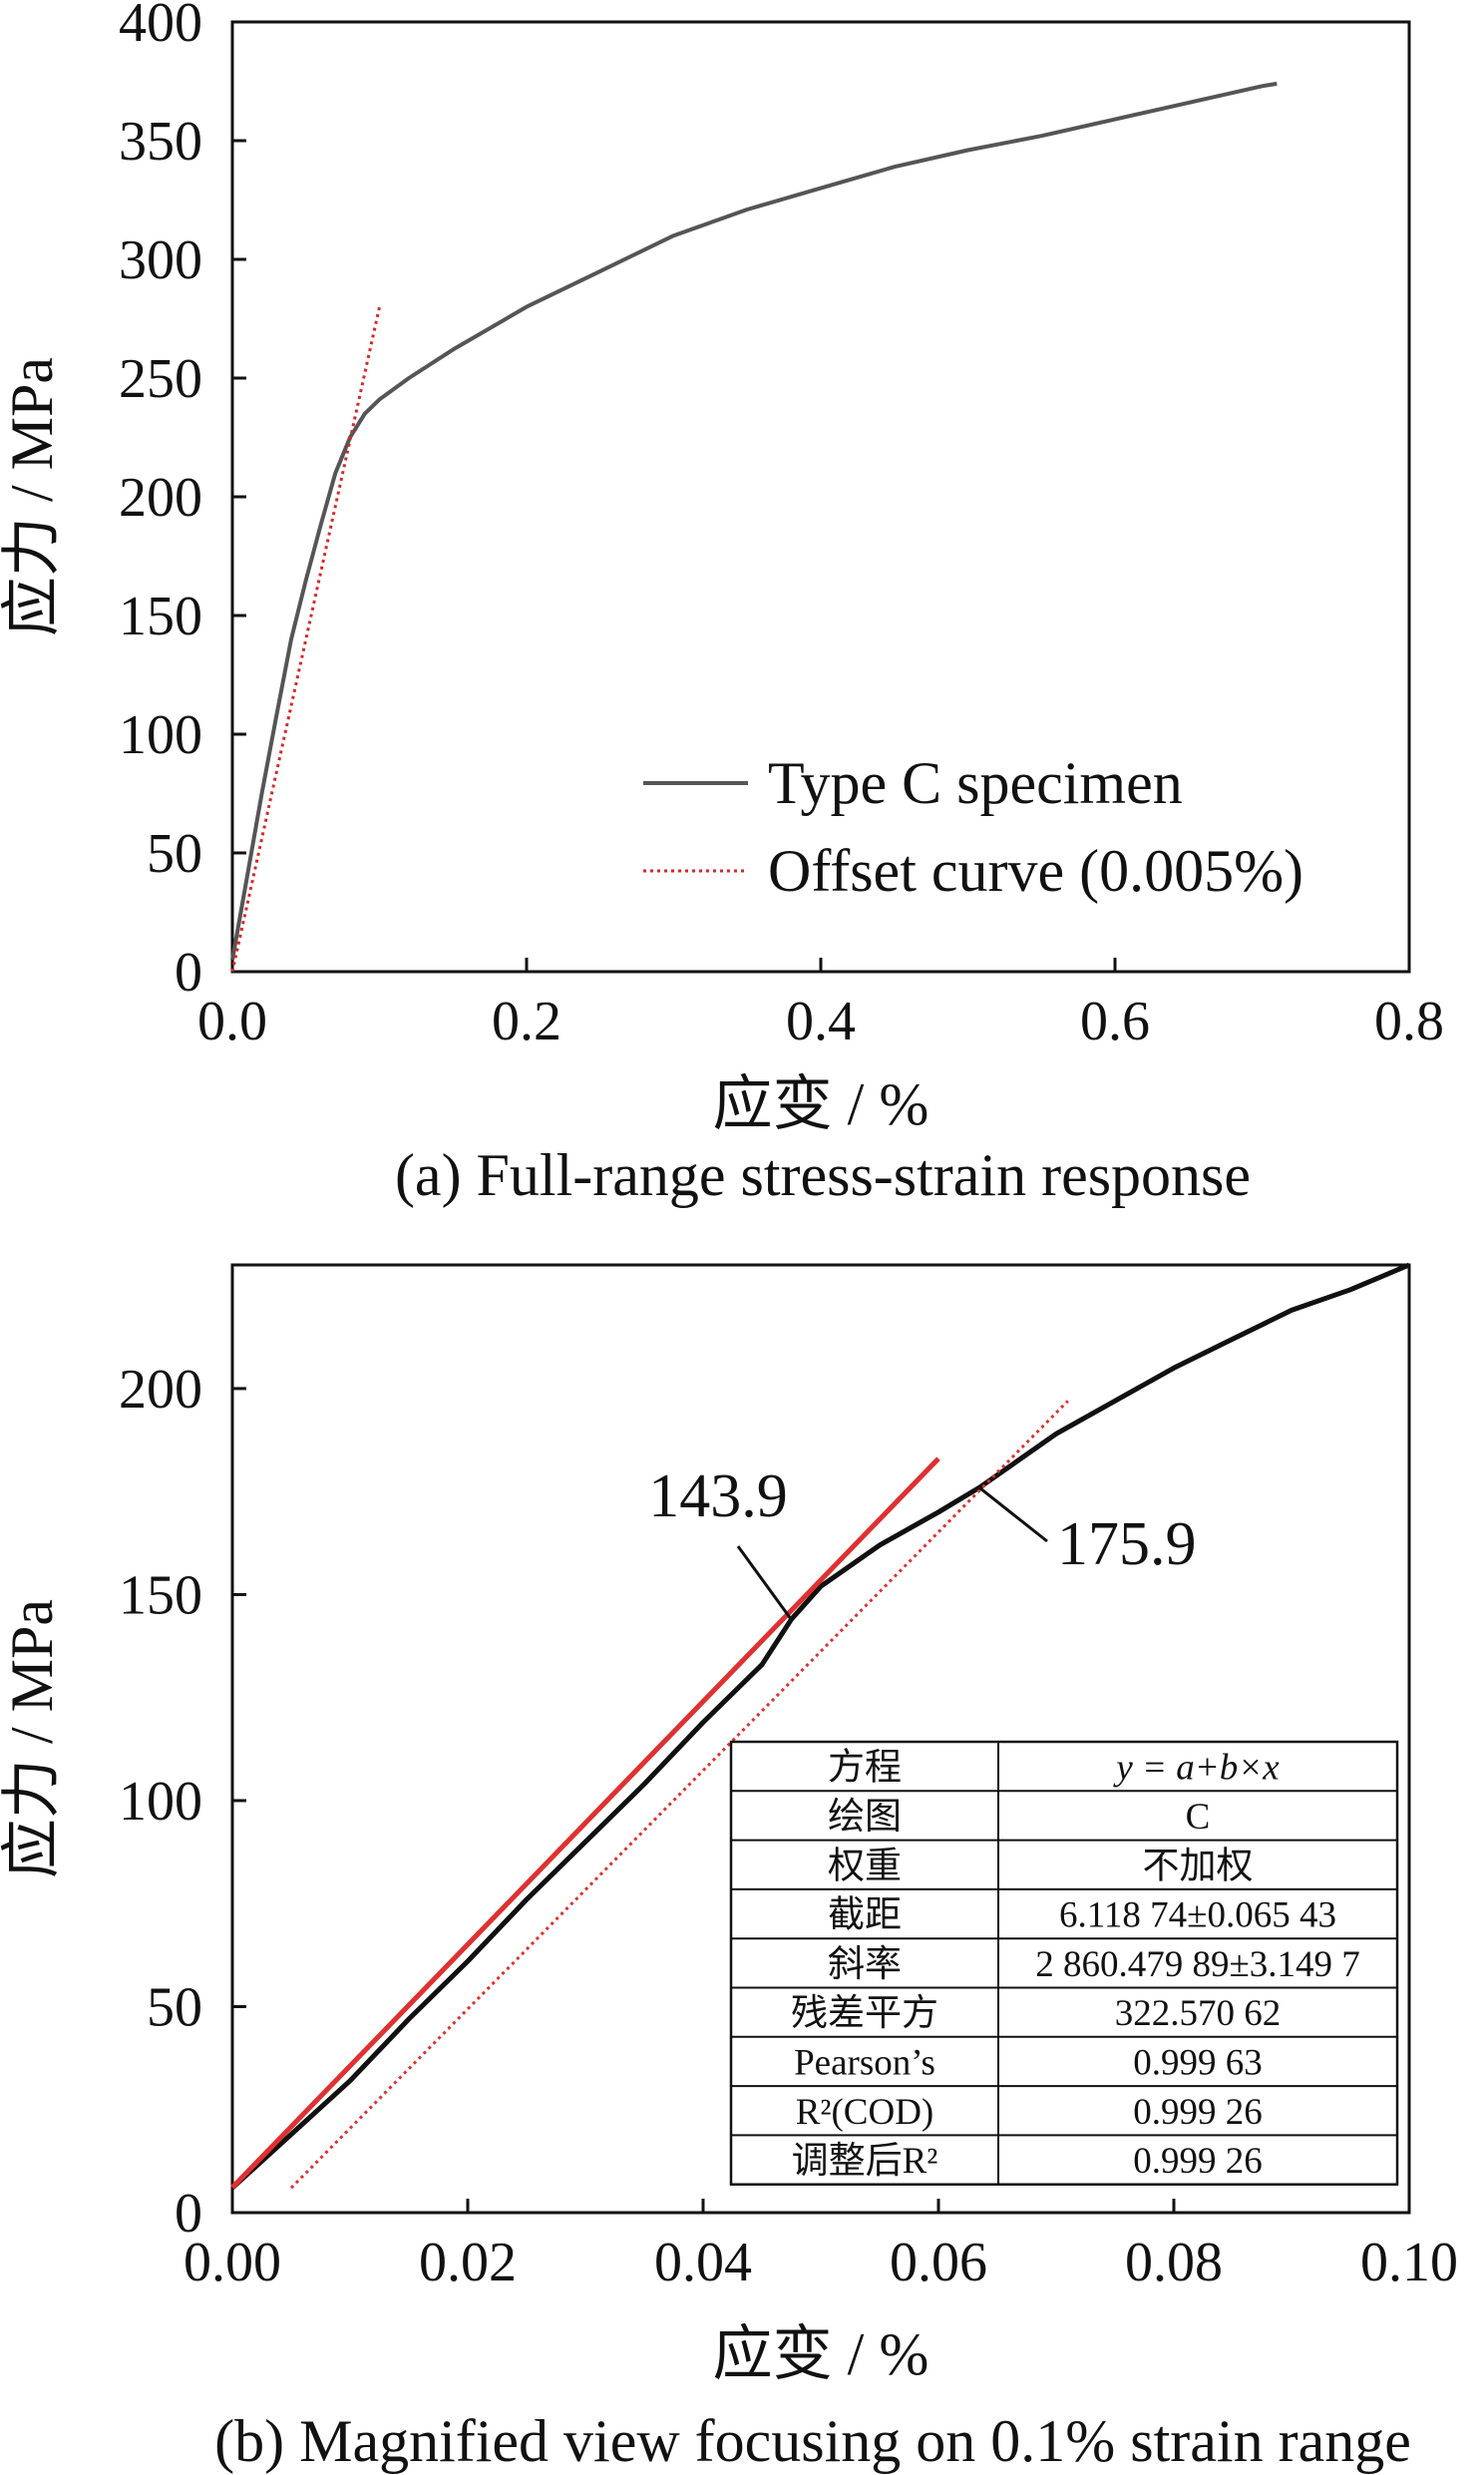 This screenshot has width=1484, height=2475. Describe the element at coordinates (865, 1768) in the screenshot. I see `fit-table-param: 方程` at that location.